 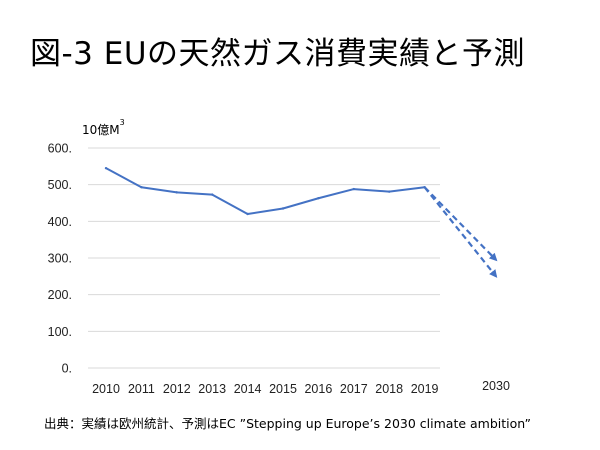 What do you see at coordinates (496, 386) in the screenshot?
I see `x-tick-label-2030: 2030` at bounding box center [496, 386].